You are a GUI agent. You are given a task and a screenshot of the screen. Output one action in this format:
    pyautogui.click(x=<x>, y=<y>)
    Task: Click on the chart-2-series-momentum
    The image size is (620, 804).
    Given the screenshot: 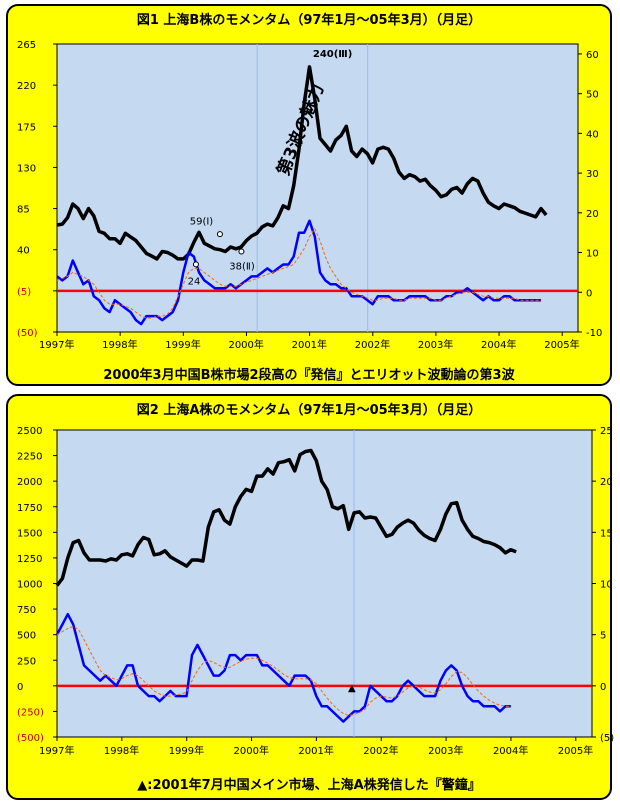 What is the action you would take?
    pyautogui.click(x=283, y=667)
    